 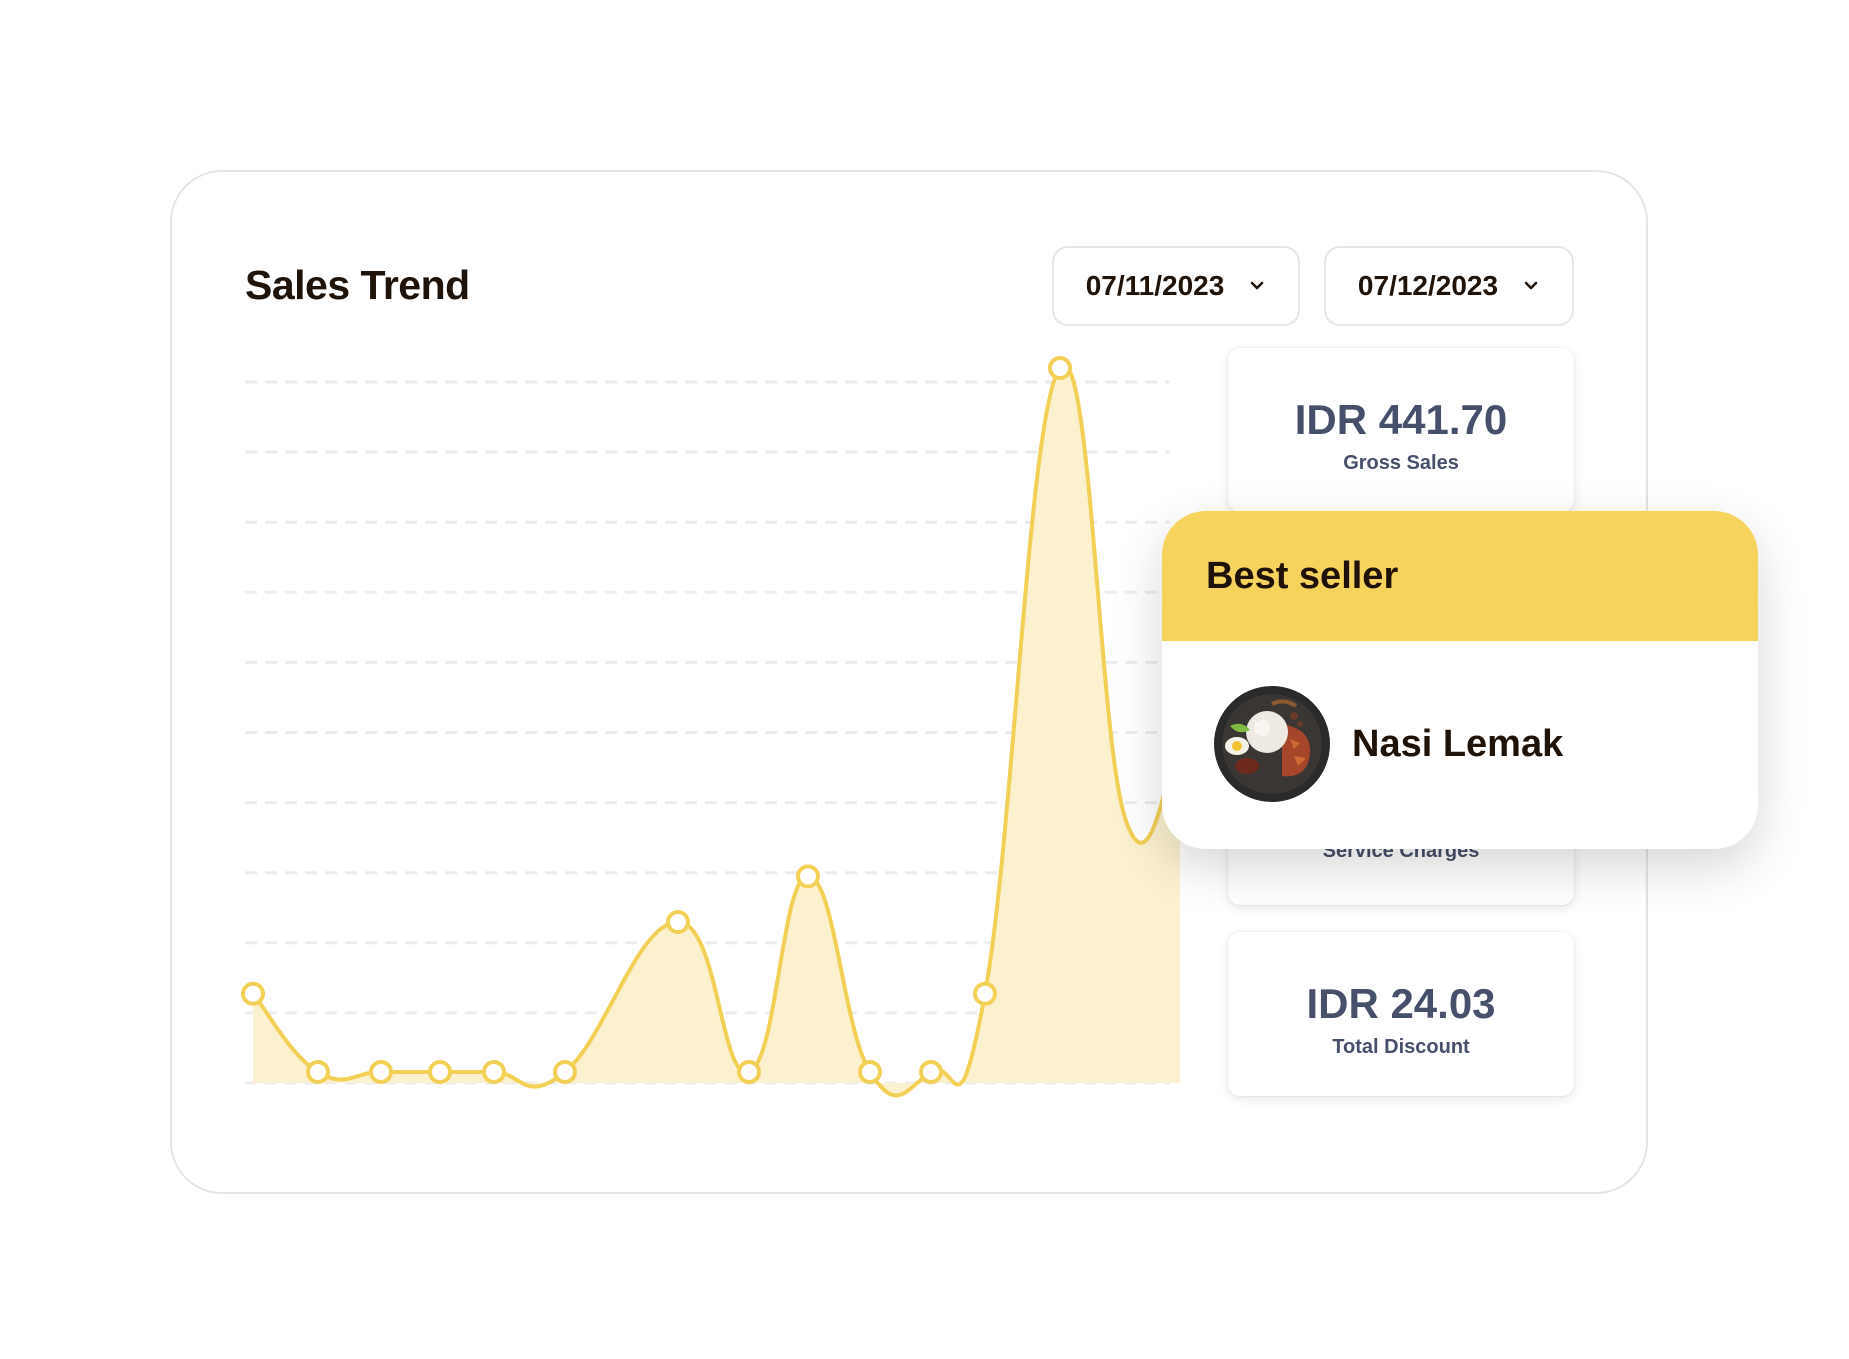 What do you see at coordinates (357, 285) in the screenshot?
I see `page-title: Sales Trend` at bounding box center [357, 285].